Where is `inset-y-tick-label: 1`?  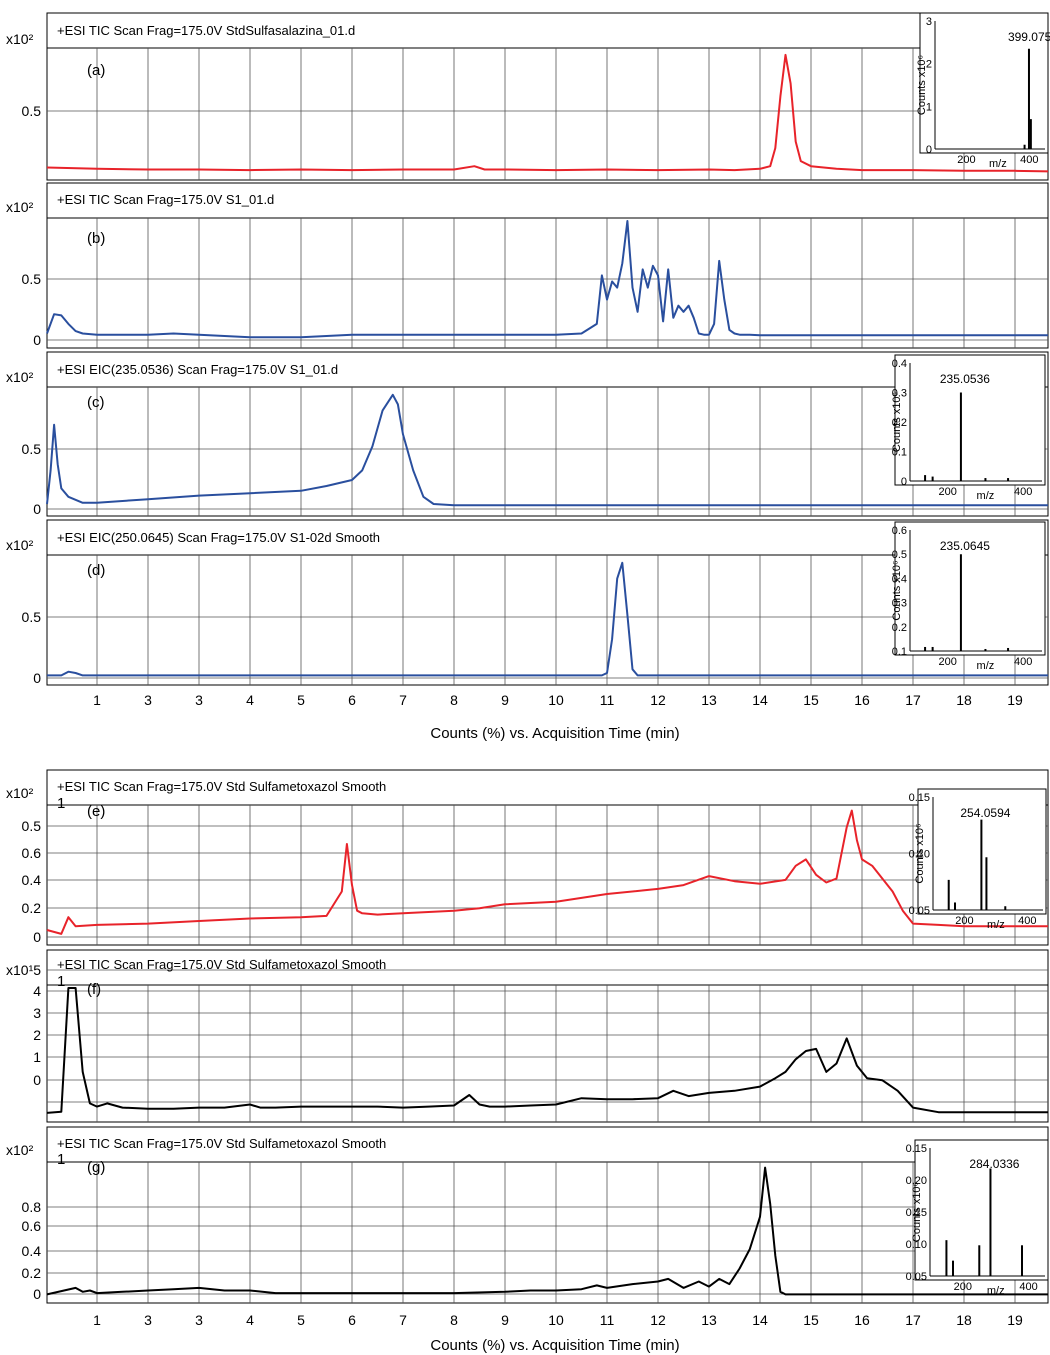
inset-y-tick-label: 1 is located at coordinates (929, 107).